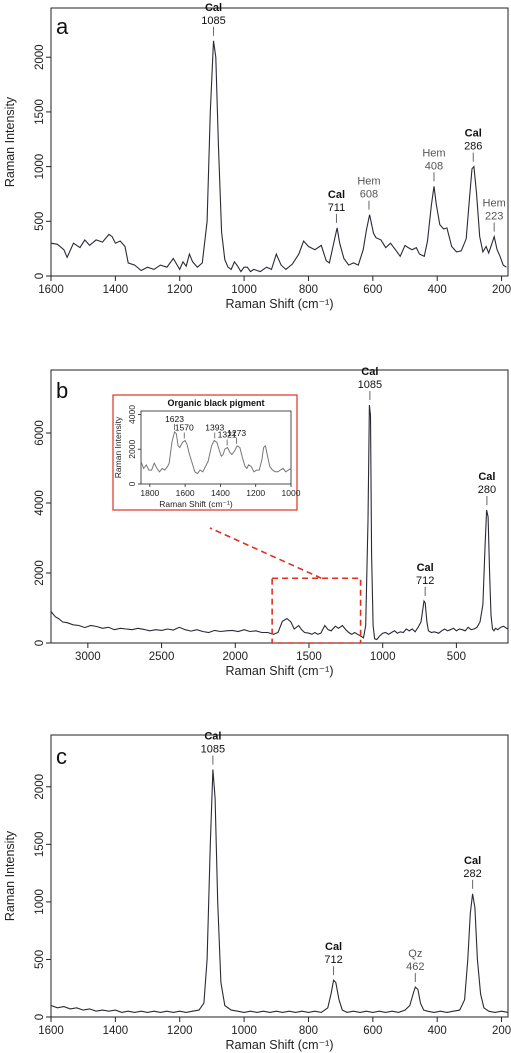 This screenshot has width=511, height=1053. What do you see at coordinates (309, 657) in the screenshot?
I see `x-tick-label: 1500` at bounding box center [309, 657].